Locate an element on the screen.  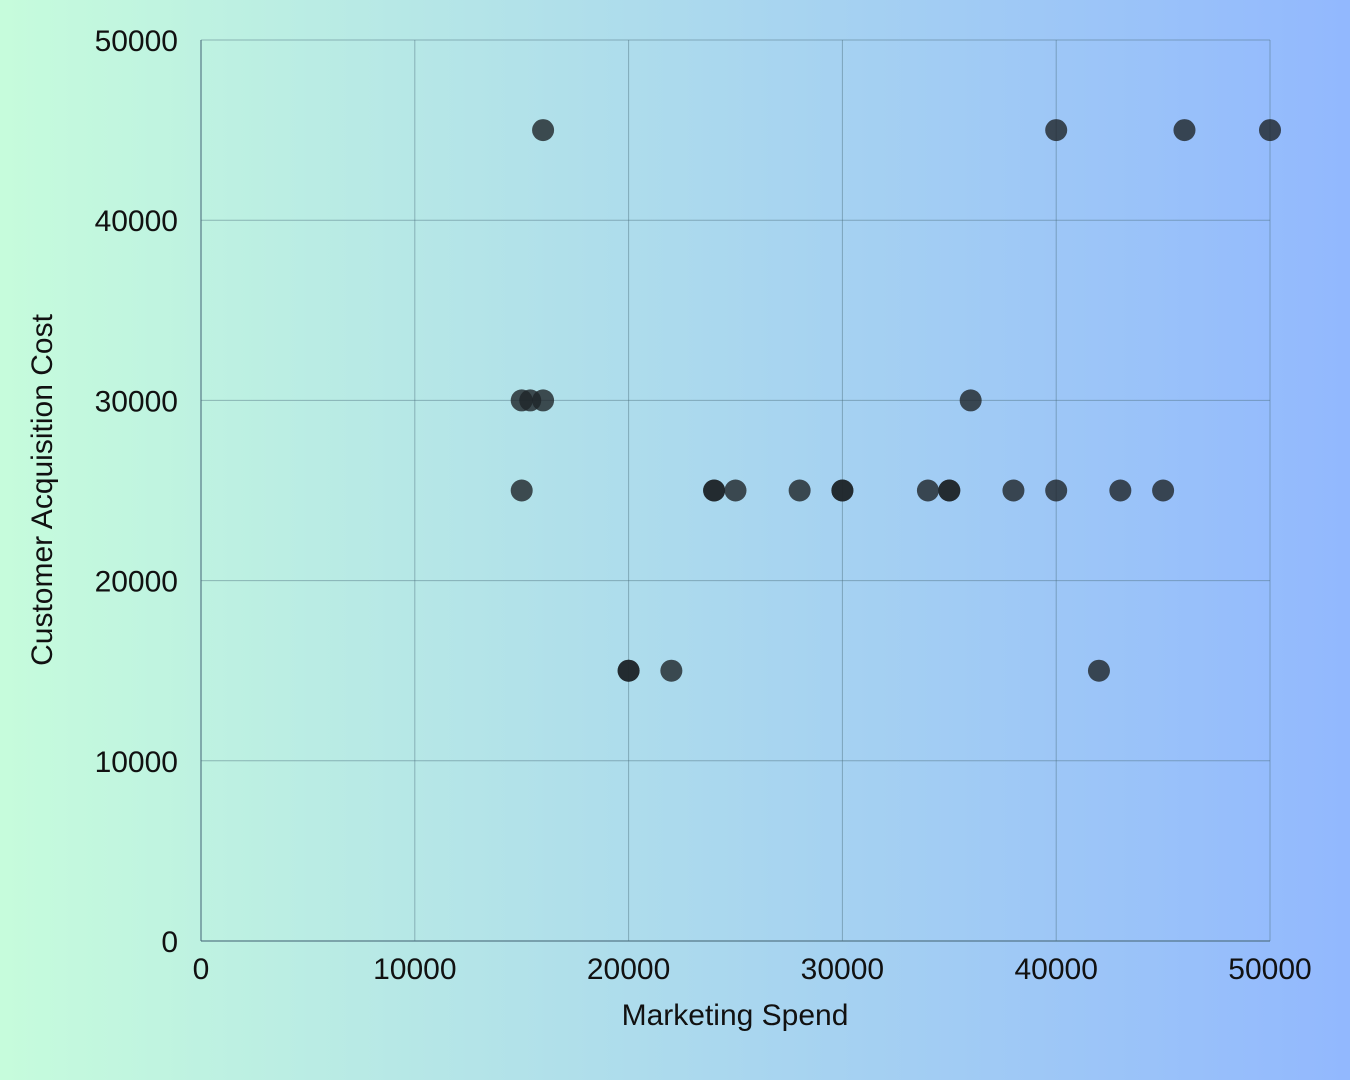
y-tick-label: 50000 is located at coordinates (136, 41).